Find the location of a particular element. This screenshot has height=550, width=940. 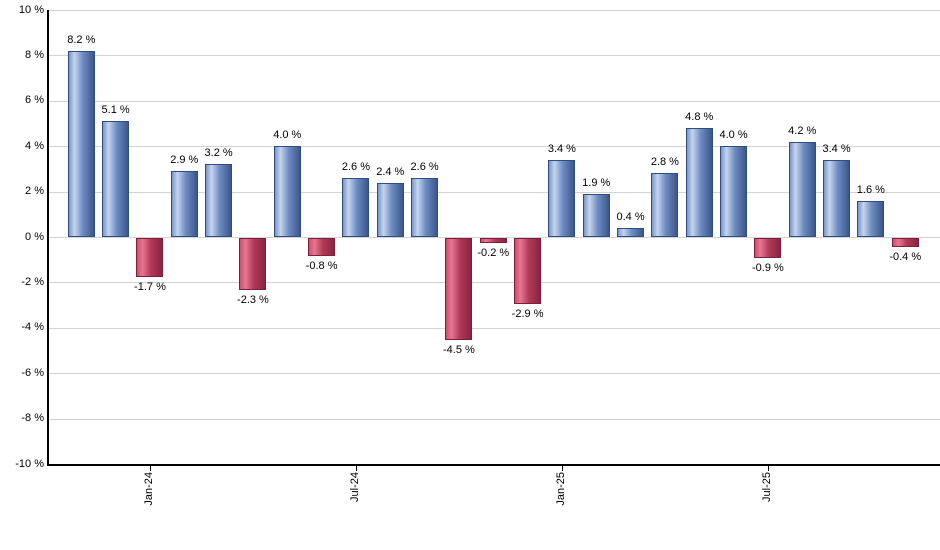

bar-value-label: 0.4 % is located at coordinates (630, 216).